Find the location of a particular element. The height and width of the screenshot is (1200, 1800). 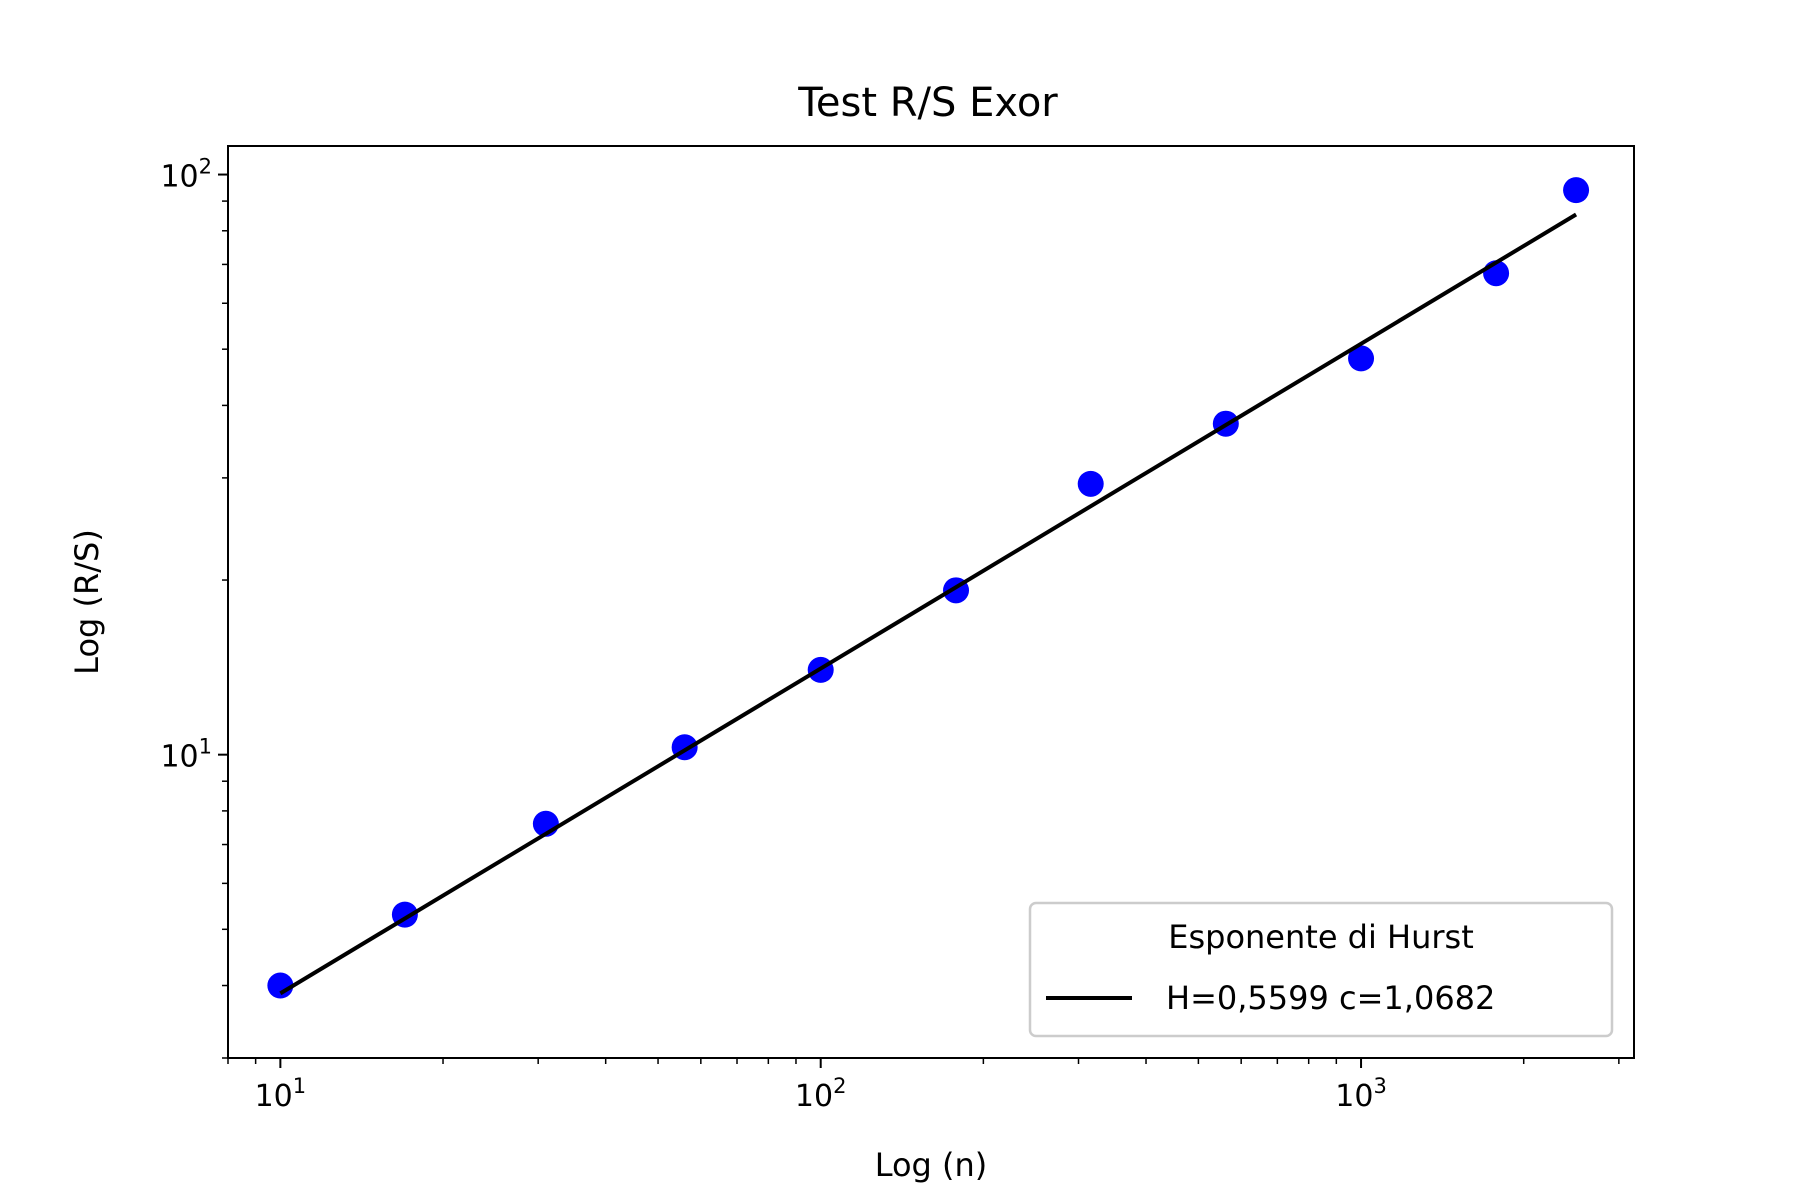

y-tick-label: 10¹ is located at coordinates (186, 755).